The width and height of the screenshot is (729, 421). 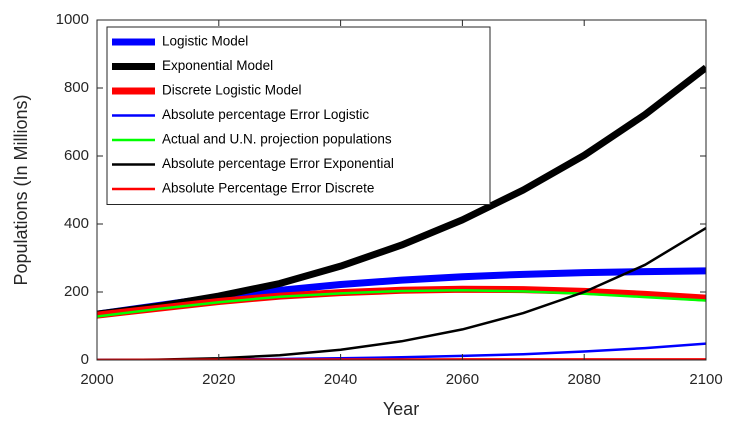 I want to click on x-tick-label: 2040, so click(x=340, y=379).